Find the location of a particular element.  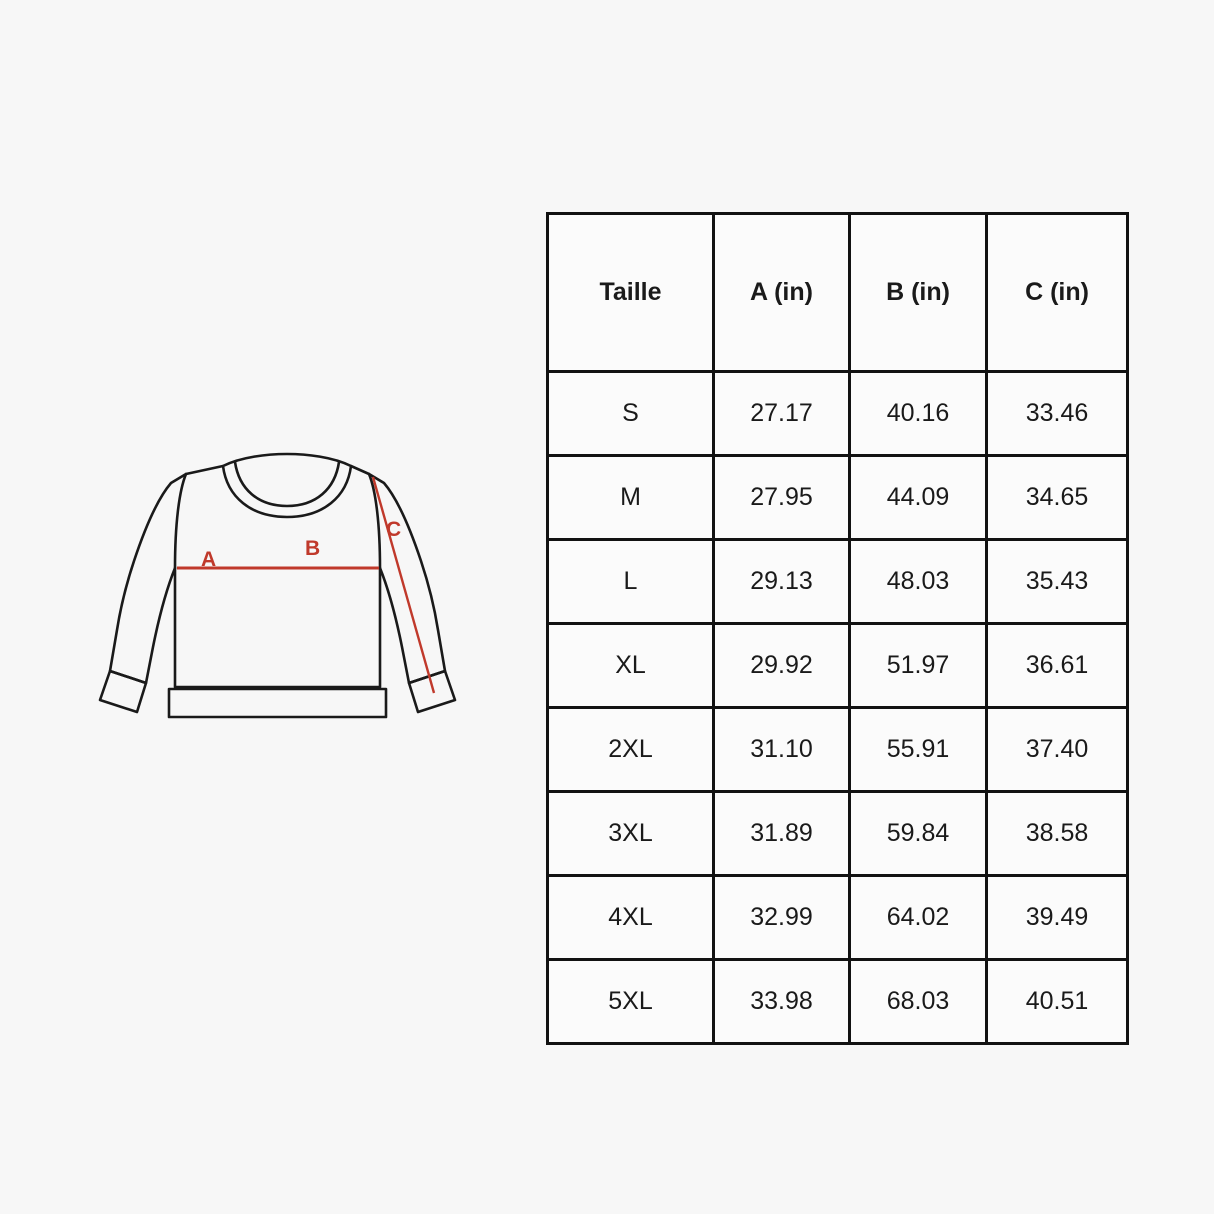

column-header-size: Taille is located at coordinates (630, 292).